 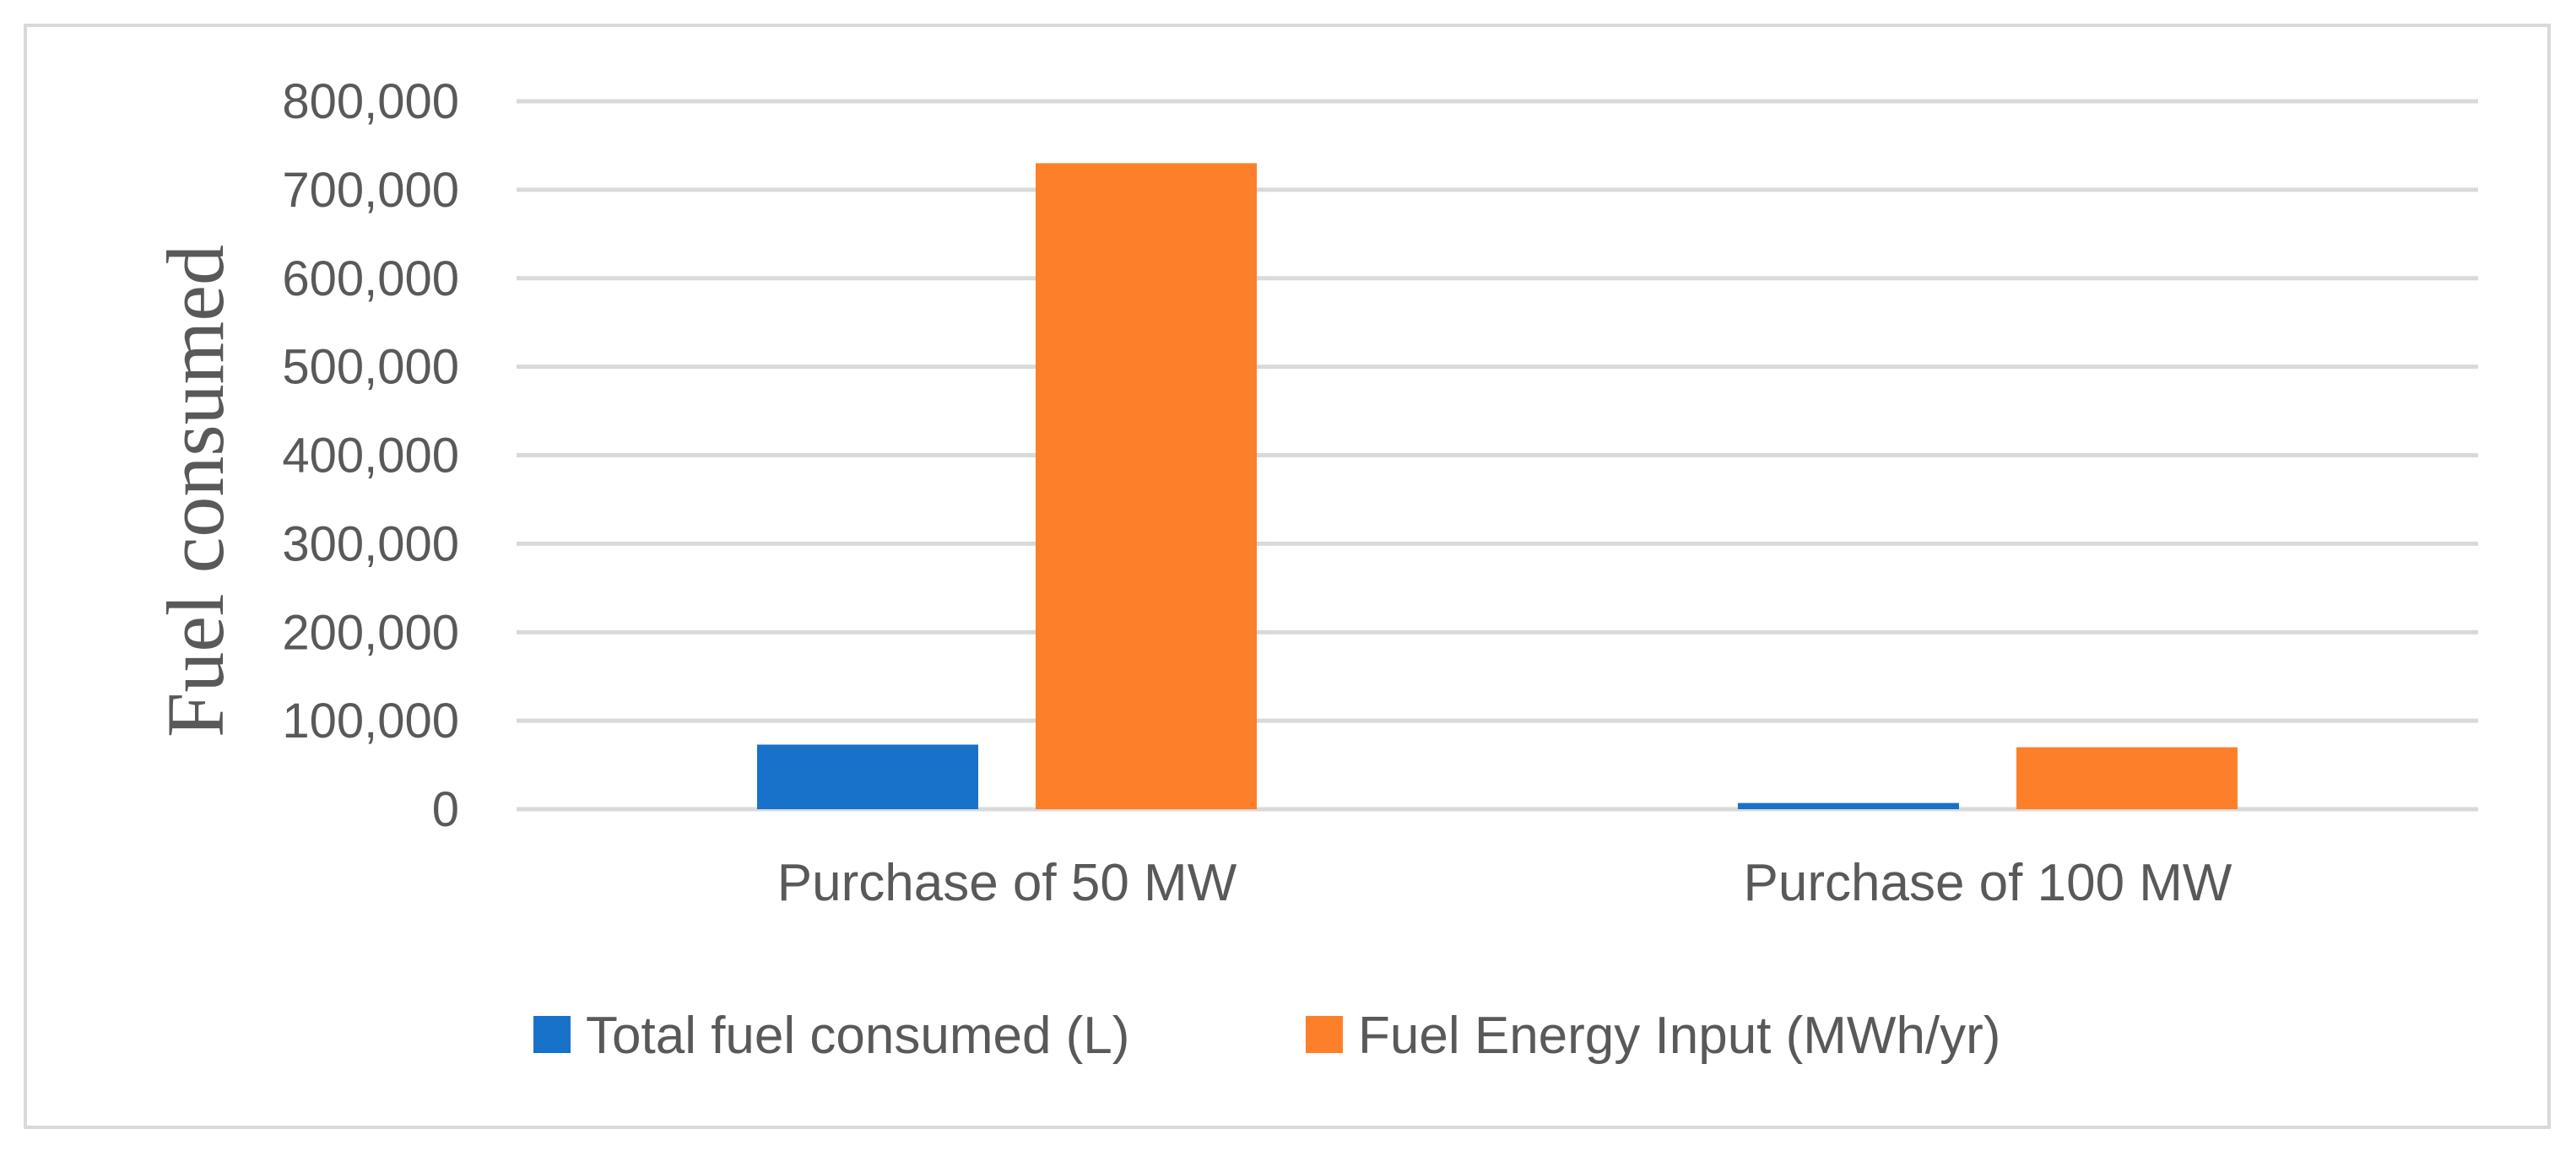 What do you see at coordinates (1988, 883) in the screenshot?
I see `x-category-label: Purchase of 100 MW` at bounding box center [1988, 883].